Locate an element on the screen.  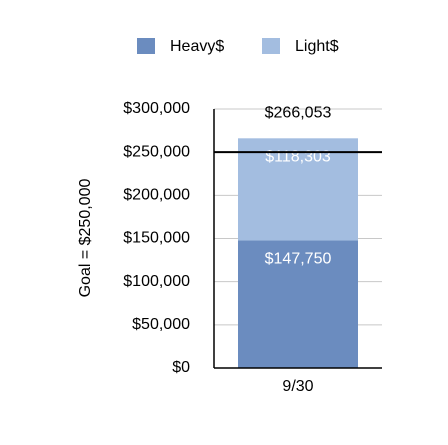
y-tick-label: $150,000 is located at coordinates (156, 238).